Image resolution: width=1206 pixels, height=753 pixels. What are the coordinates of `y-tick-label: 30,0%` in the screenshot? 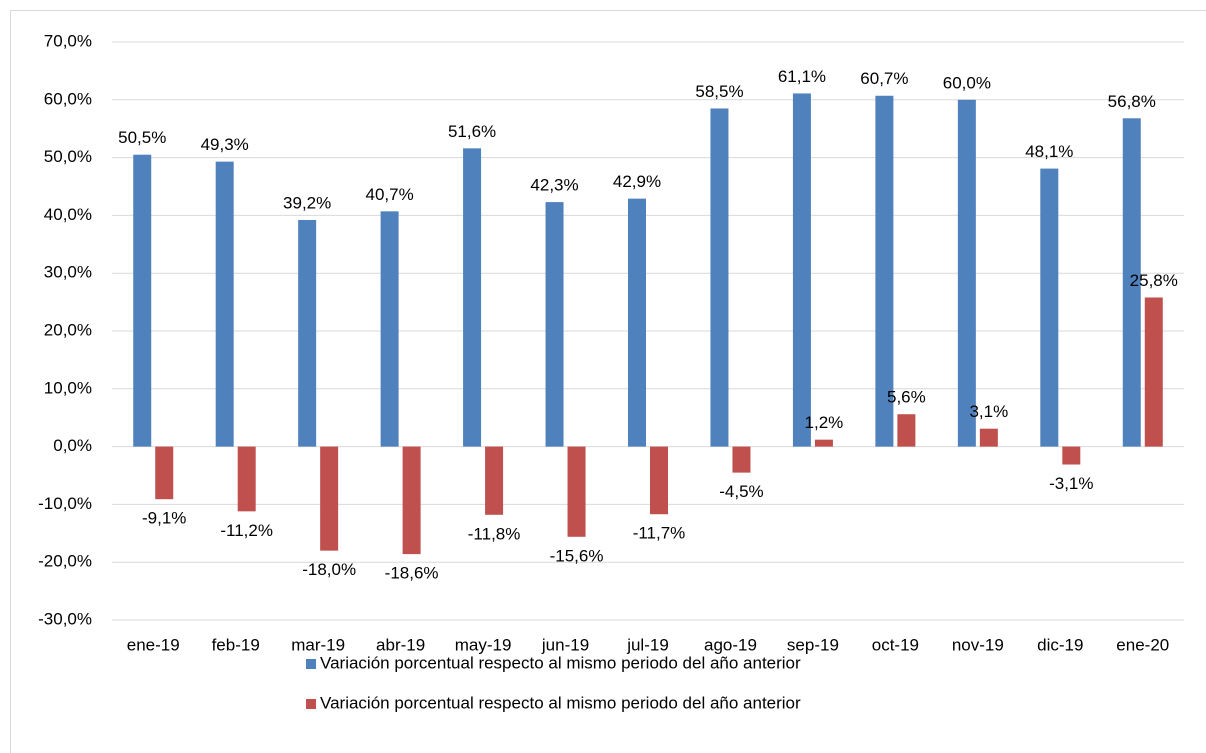 It's located at (68, 272).